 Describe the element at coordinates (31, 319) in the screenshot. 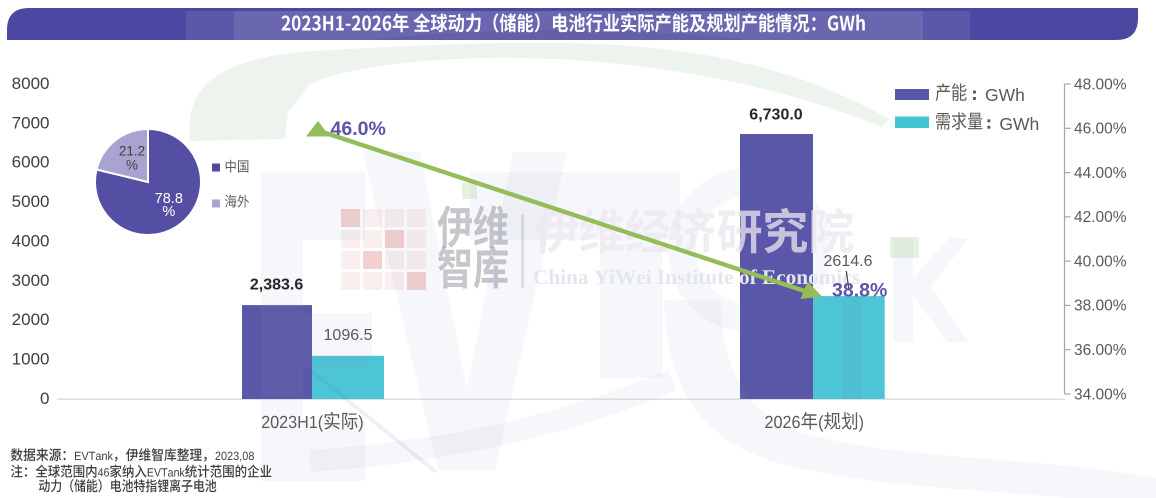

I see `svg-text: 2000` at that location.